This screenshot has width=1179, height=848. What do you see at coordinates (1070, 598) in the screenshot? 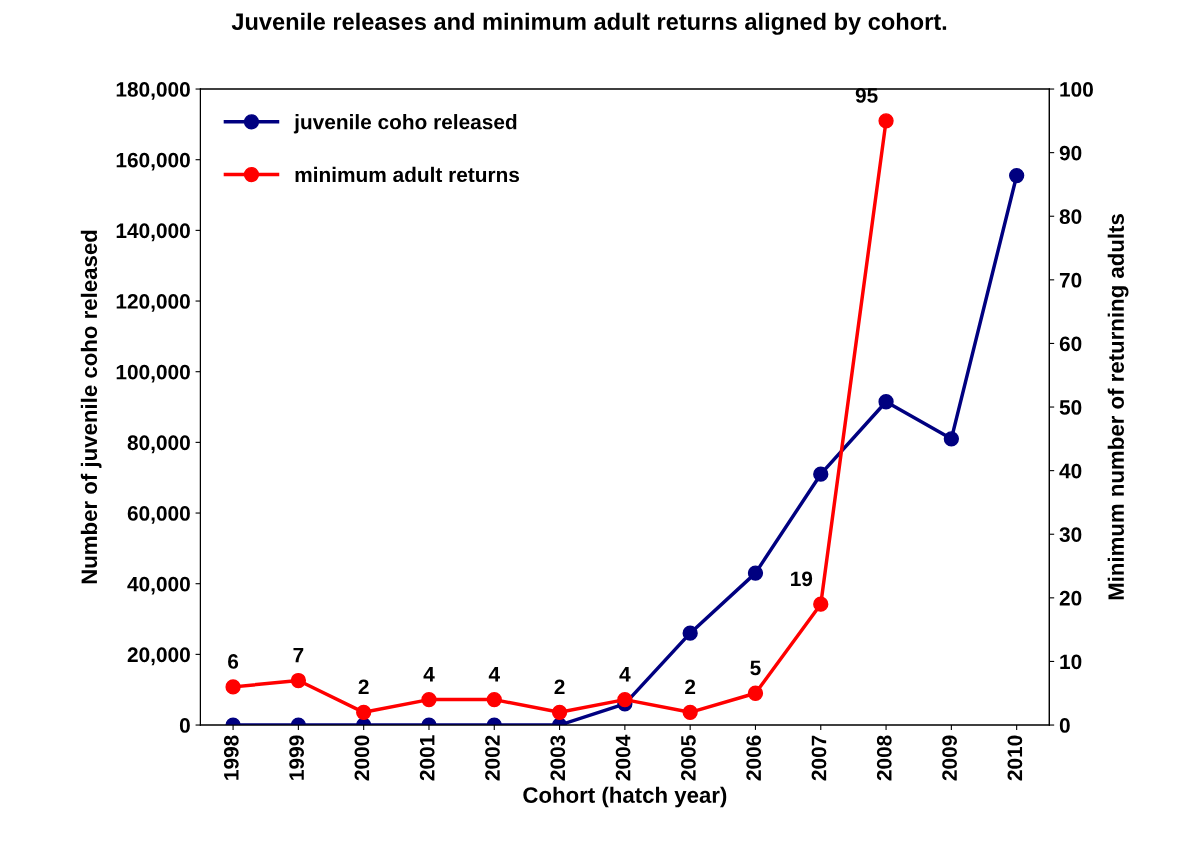
I see `y2-tick-label: 20` at bounding box center [1070, 598].